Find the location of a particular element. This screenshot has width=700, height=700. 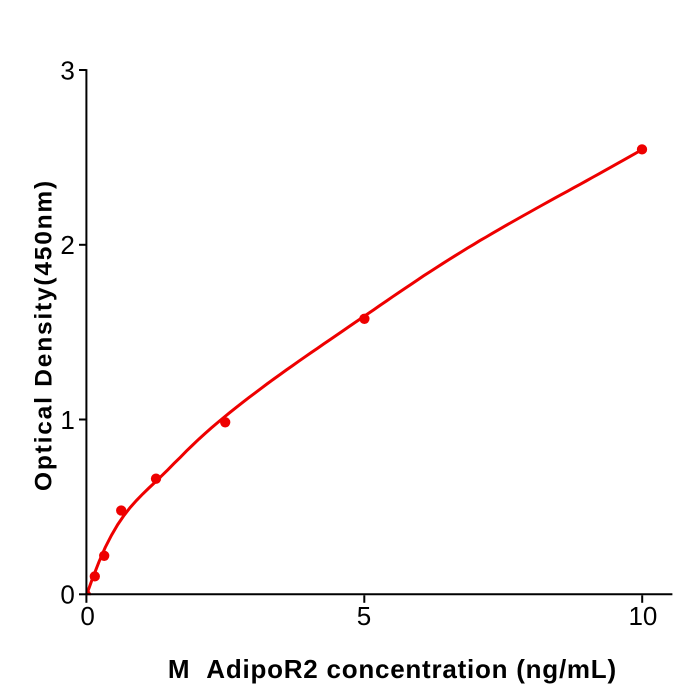

svg-text: 10 is located at coordinates (642, 616).